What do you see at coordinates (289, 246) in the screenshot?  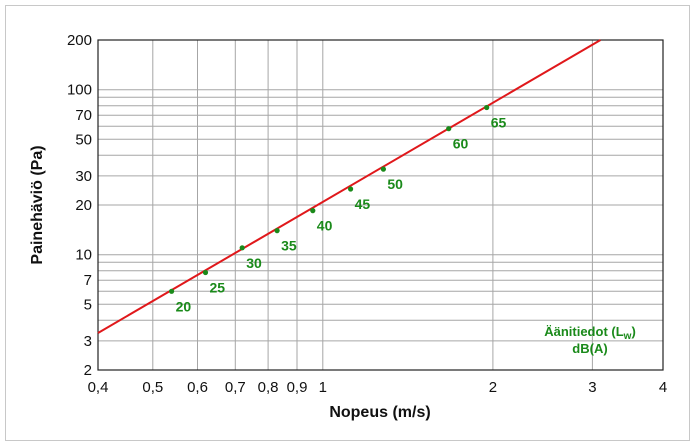 I see `sound-point-label: 35` at bounding box center [289, 246].